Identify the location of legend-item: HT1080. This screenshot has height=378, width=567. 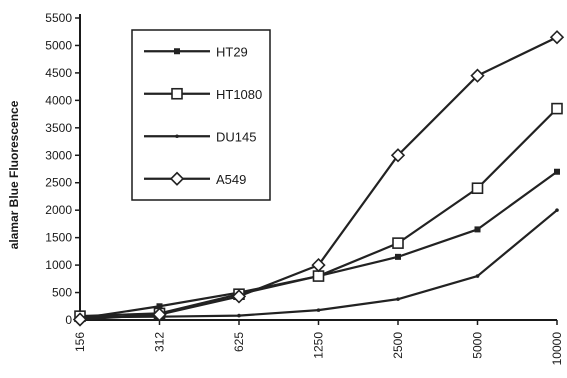
(203, 94).